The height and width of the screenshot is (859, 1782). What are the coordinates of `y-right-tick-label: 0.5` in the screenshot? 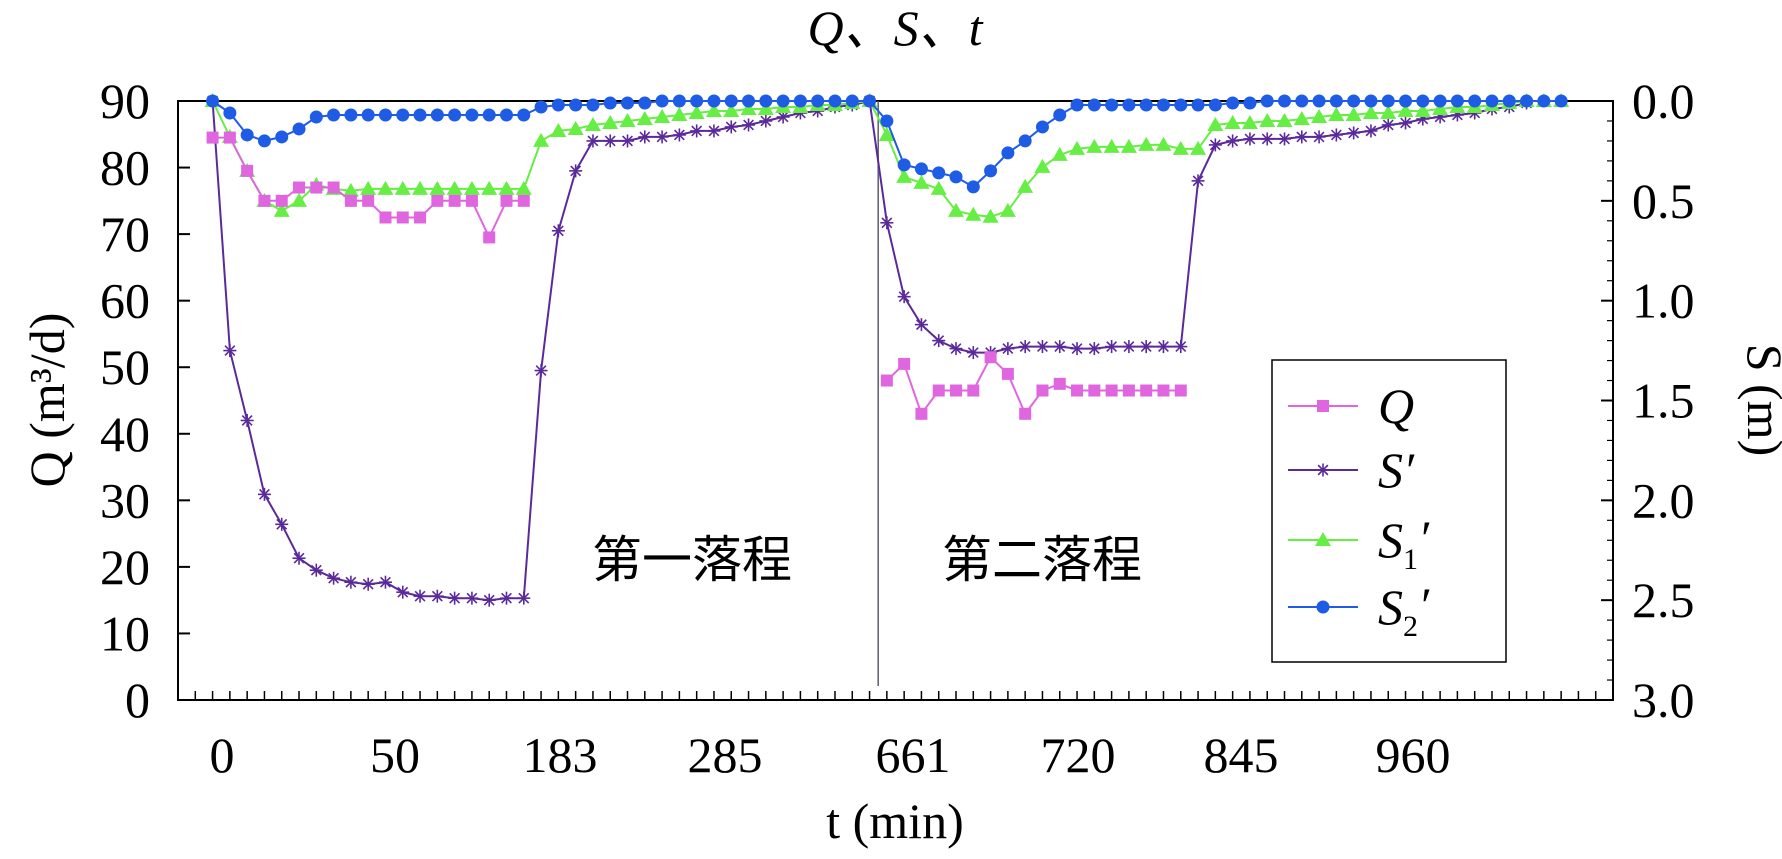 It's located at (1663, 201).